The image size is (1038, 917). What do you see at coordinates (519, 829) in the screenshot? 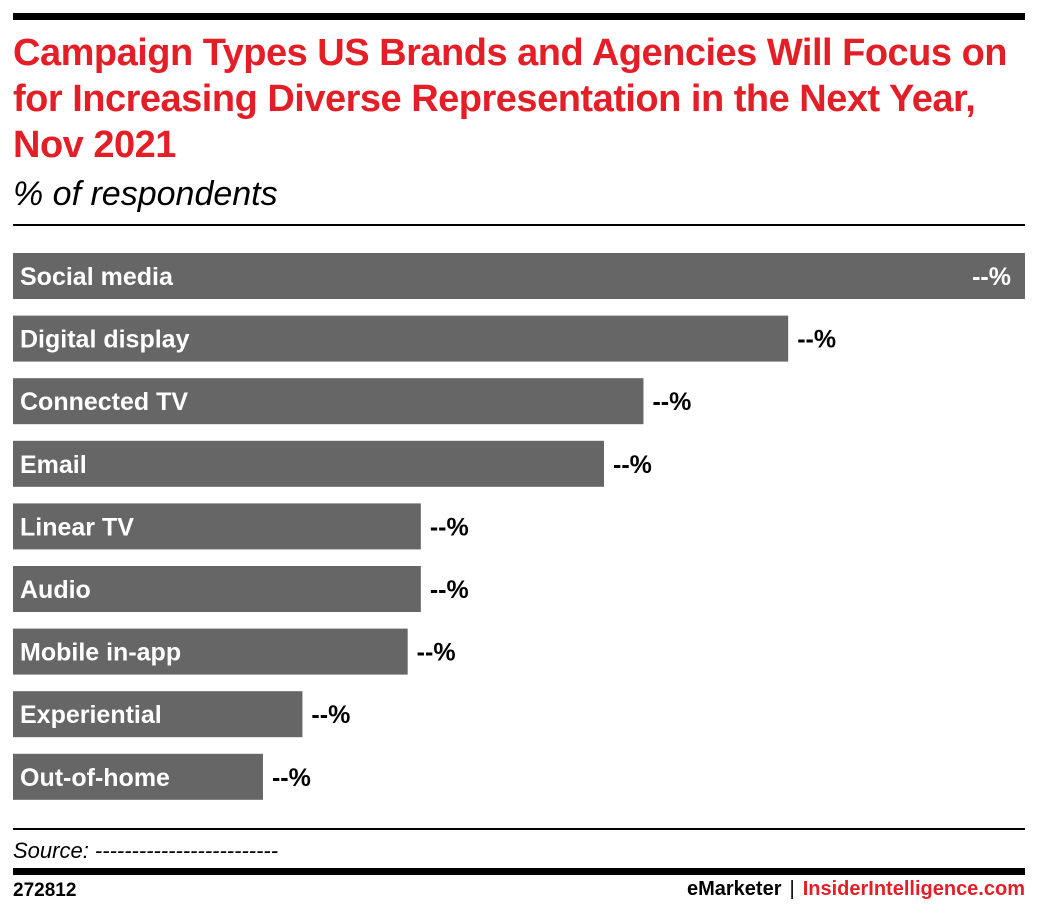
I see `footer-divider` at bounding box center [519, 829].